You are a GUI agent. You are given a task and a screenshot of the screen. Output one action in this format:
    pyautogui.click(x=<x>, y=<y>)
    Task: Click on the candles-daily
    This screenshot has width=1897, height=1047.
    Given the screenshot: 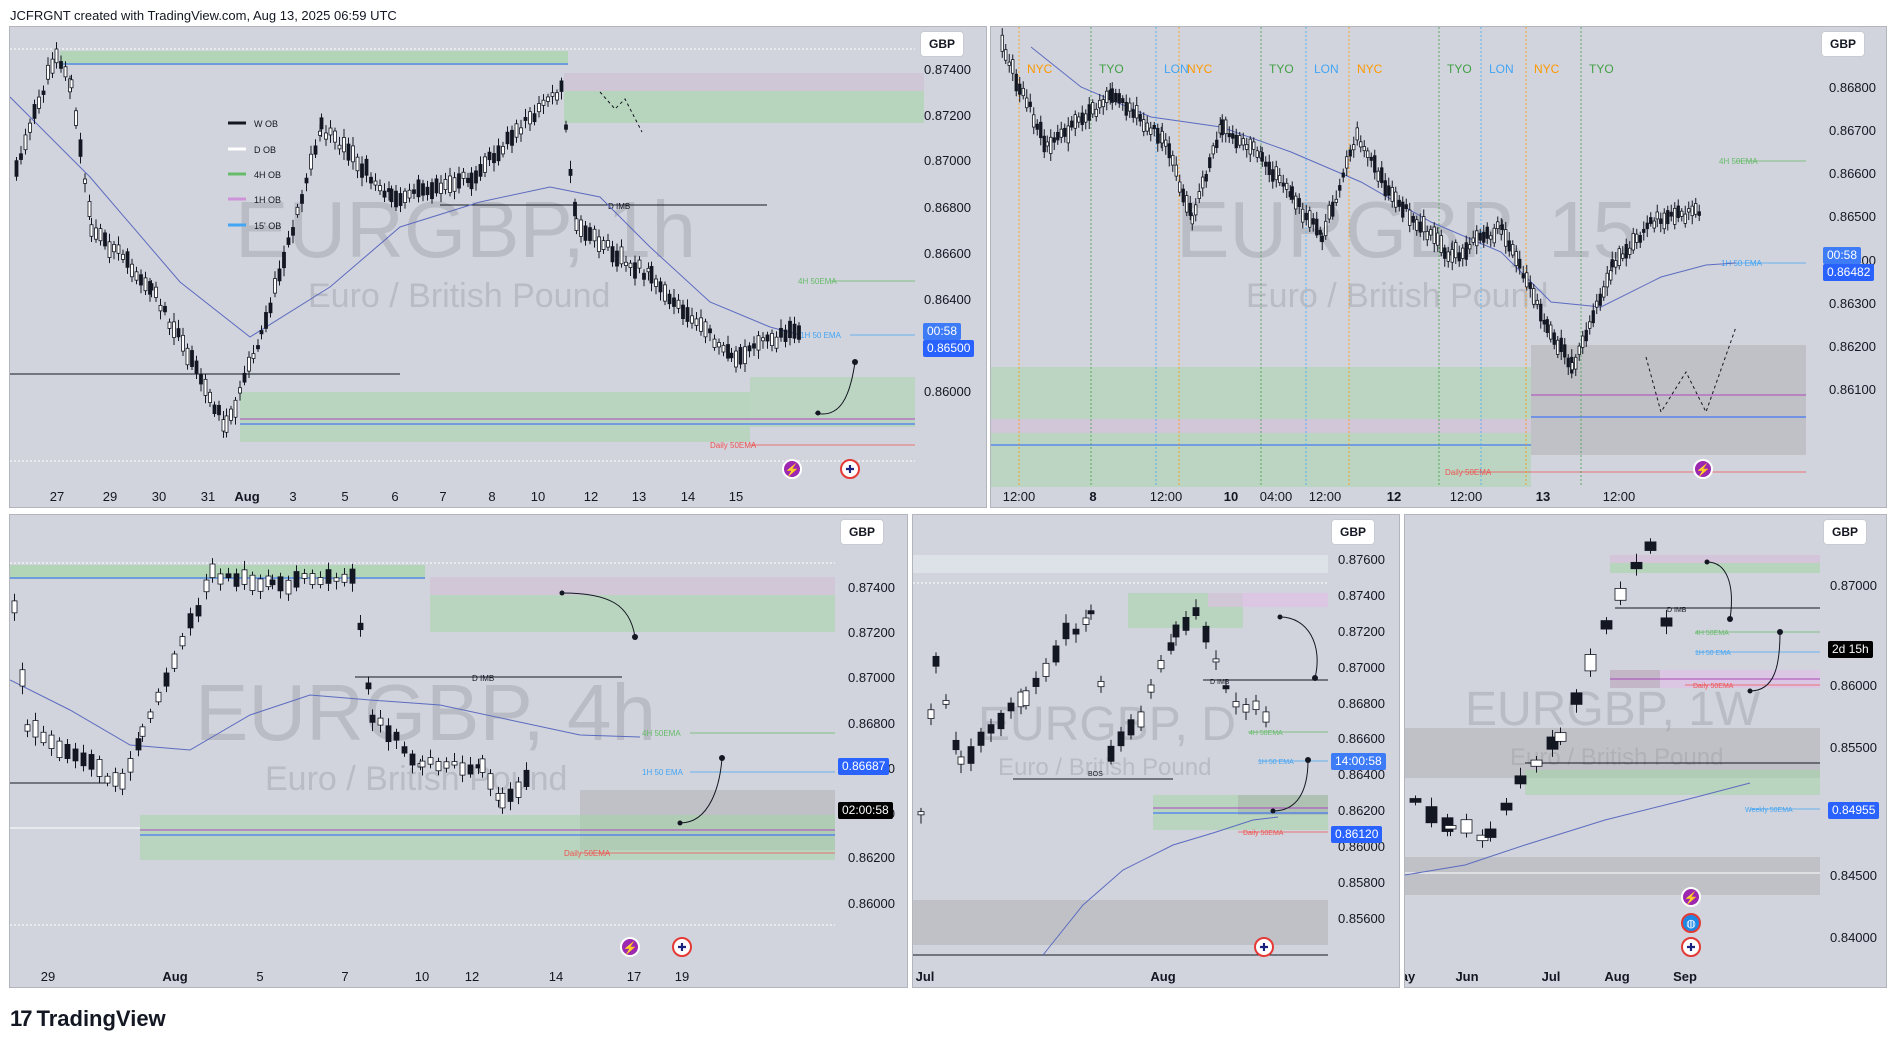 What is the action you would take?
    pyautogui.click(x=1093, y=711)
    